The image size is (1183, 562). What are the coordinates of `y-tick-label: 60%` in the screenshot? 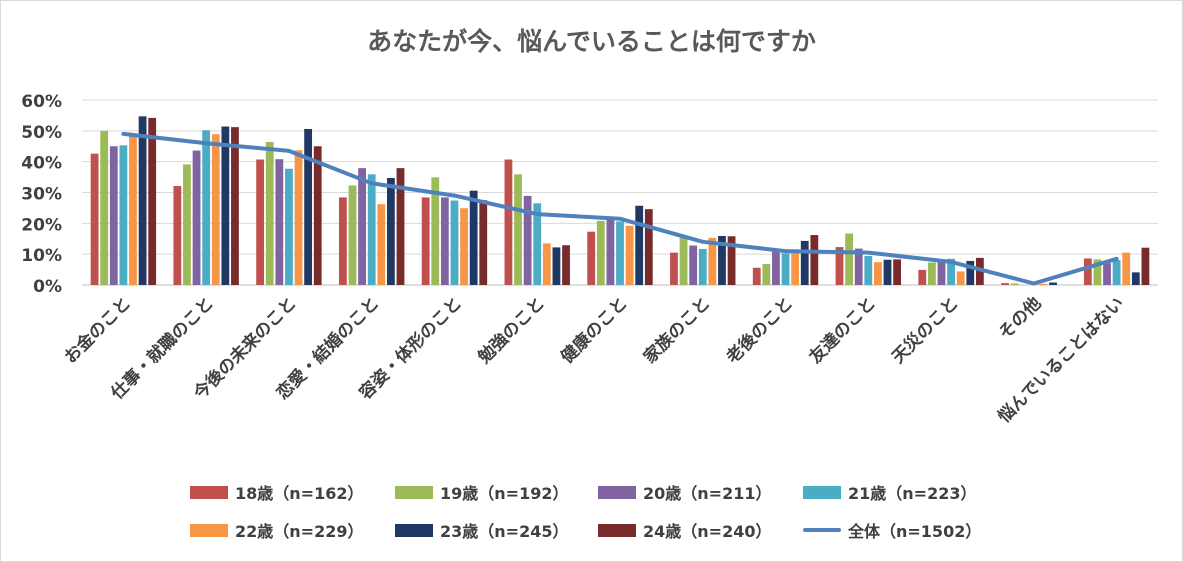 It's located at (41, 102).